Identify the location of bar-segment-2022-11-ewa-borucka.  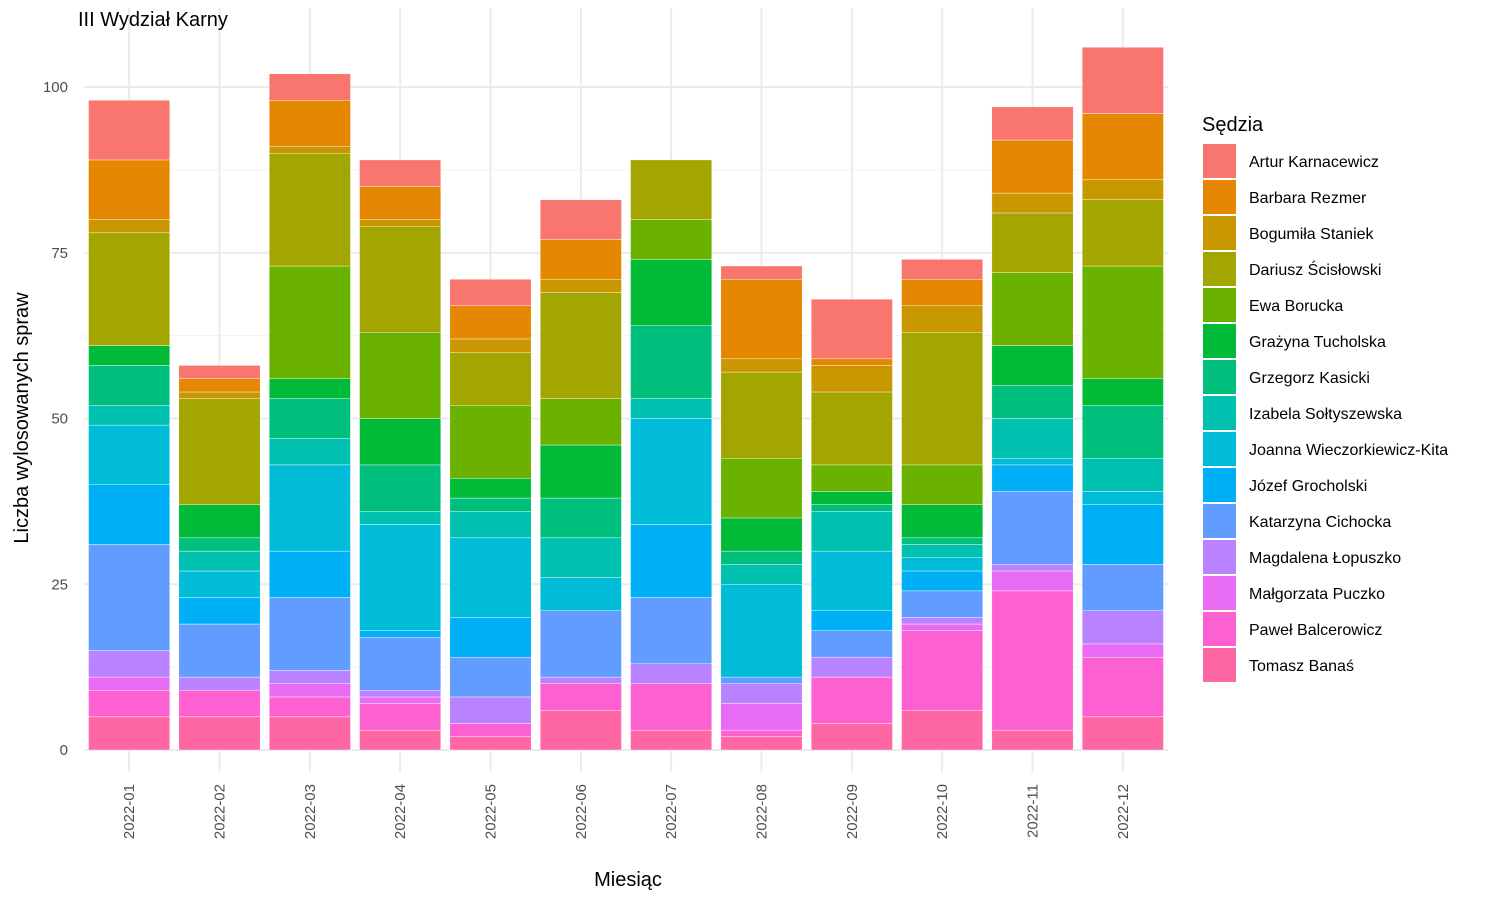
(1032, 309).